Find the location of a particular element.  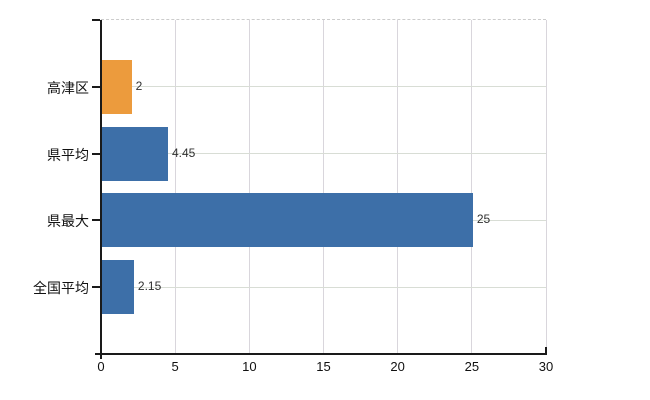

x-tick-label: 10 is located at coordinates (249, 366).